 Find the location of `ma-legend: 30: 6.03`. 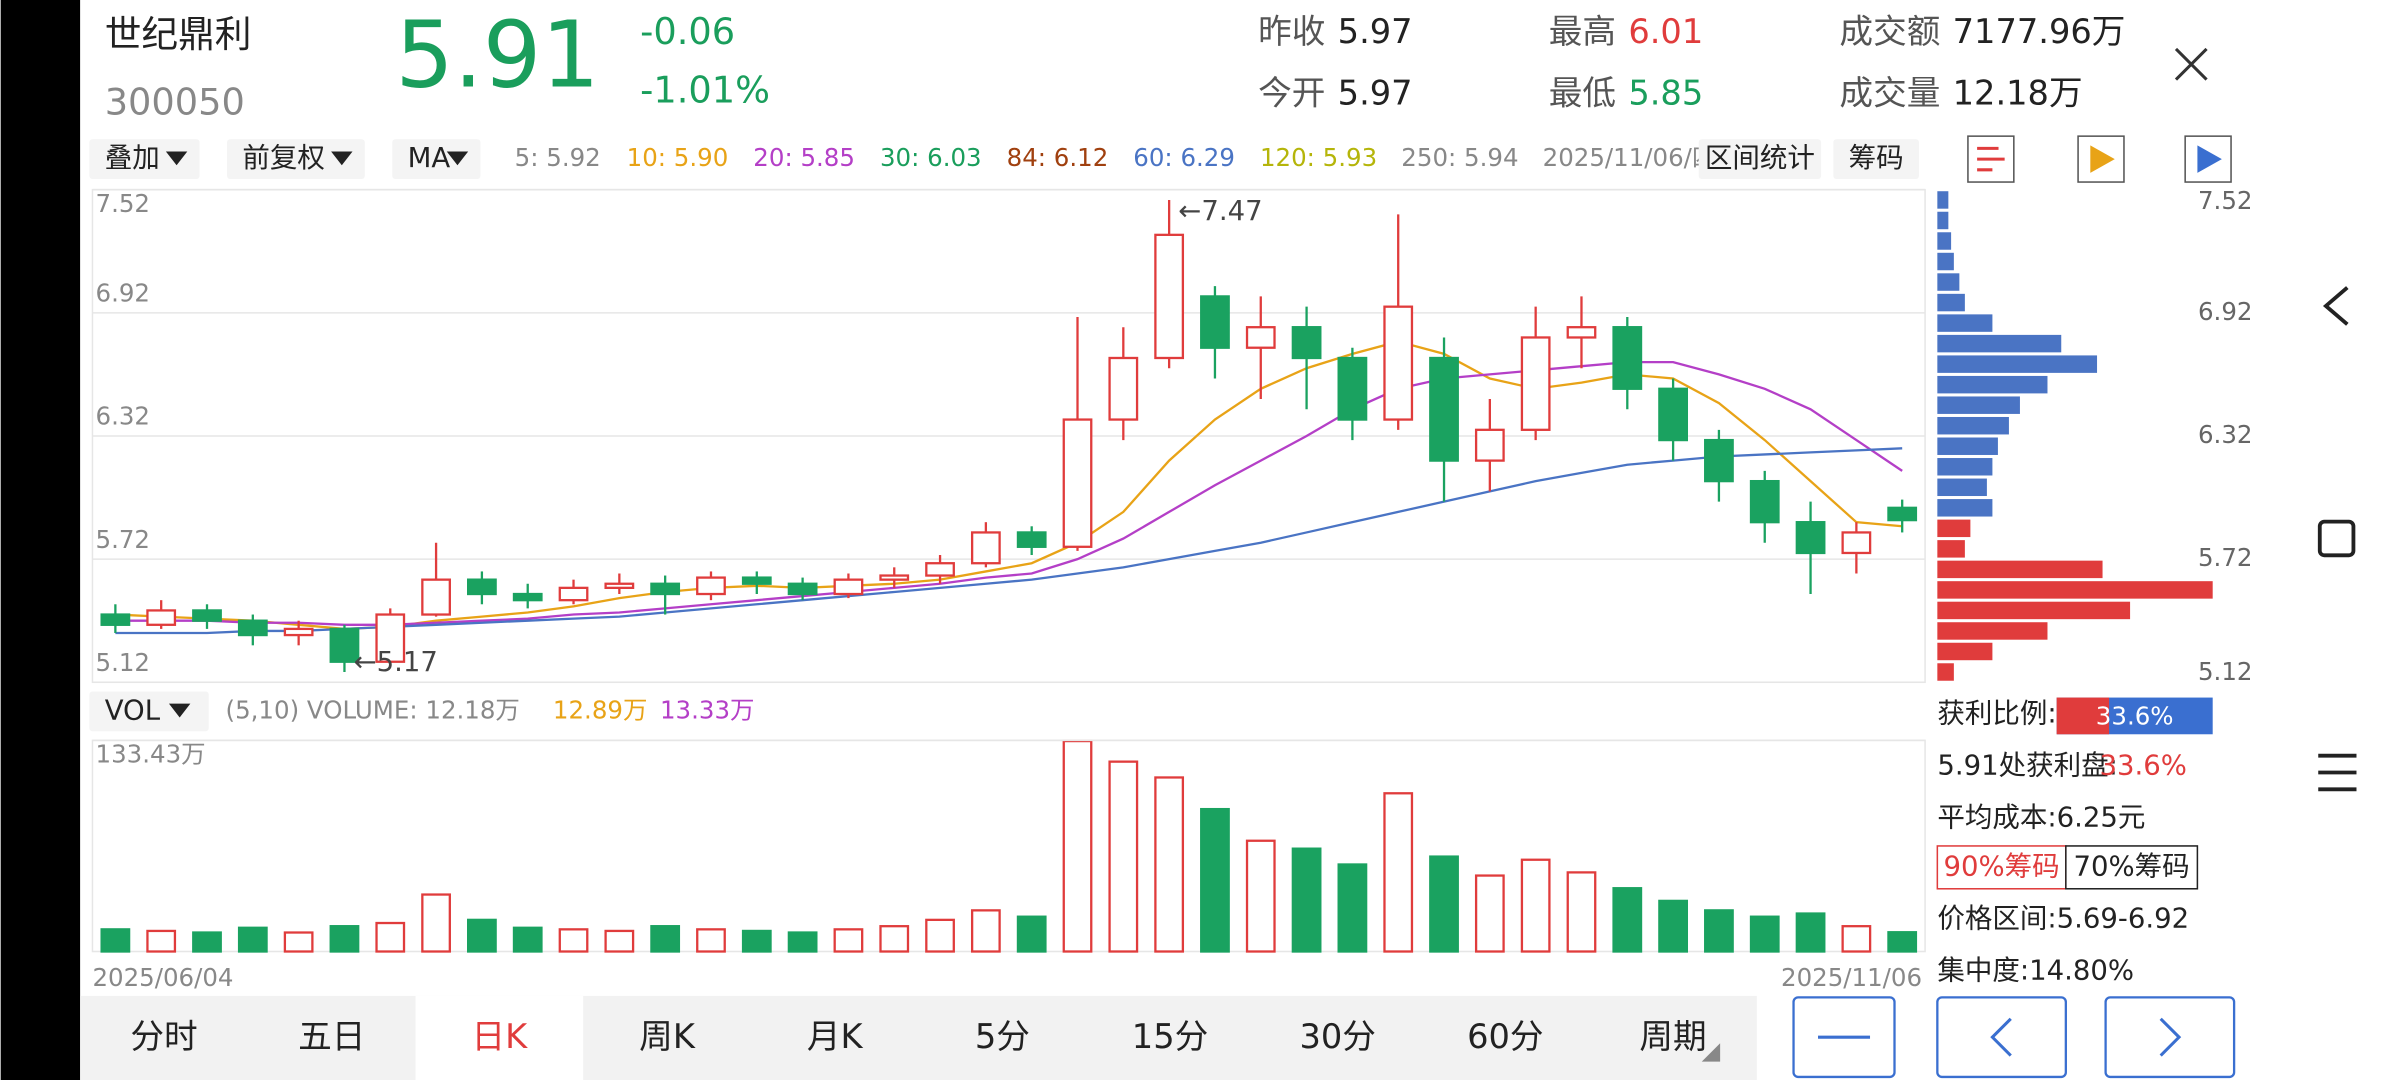

ma-legend: 30: 6.03 is located at coordinates (931, 157).